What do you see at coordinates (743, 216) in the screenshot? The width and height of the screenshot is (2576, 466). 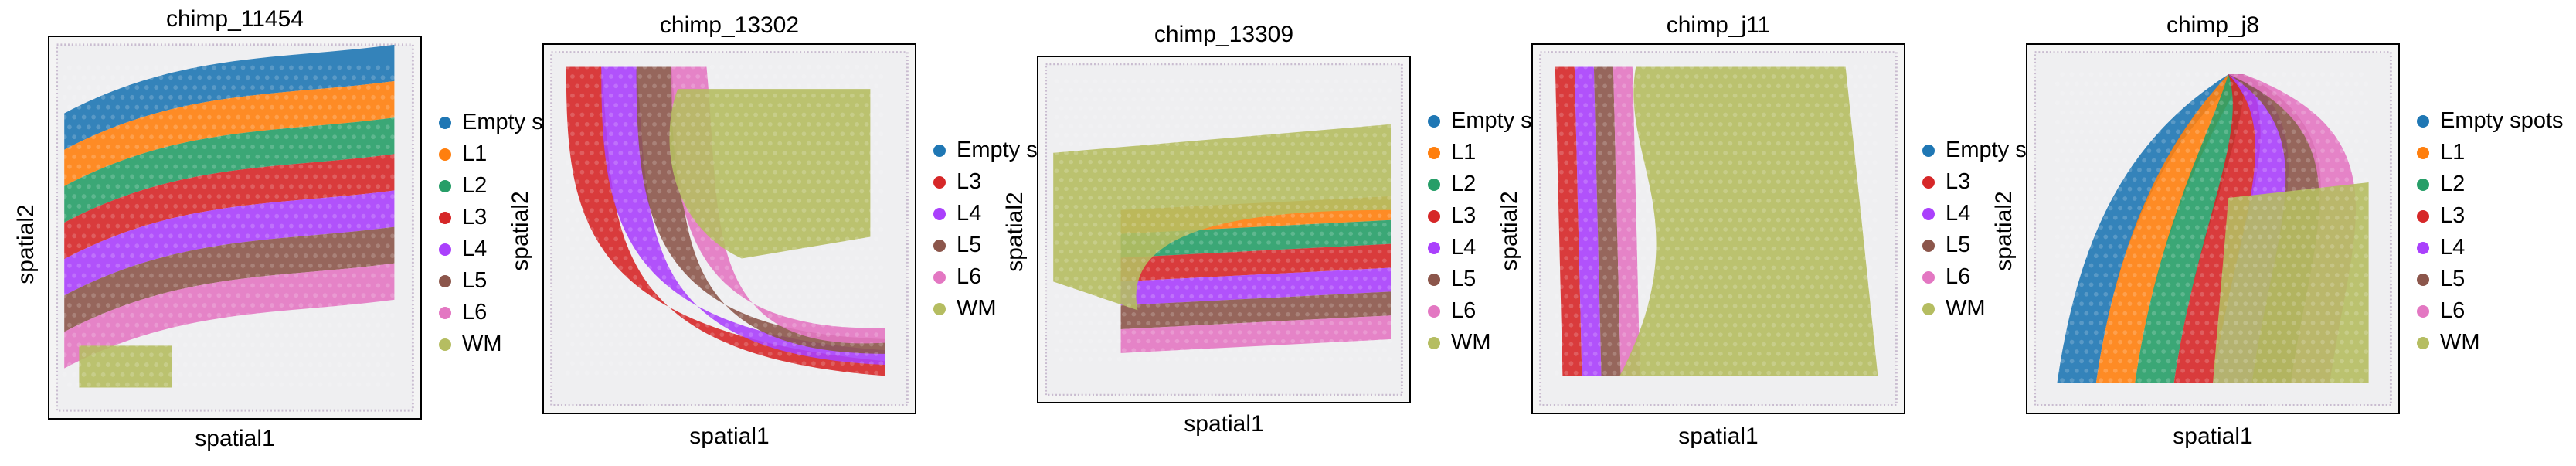 I see `tissue-layer-l4` at bounding box center [743, 216].